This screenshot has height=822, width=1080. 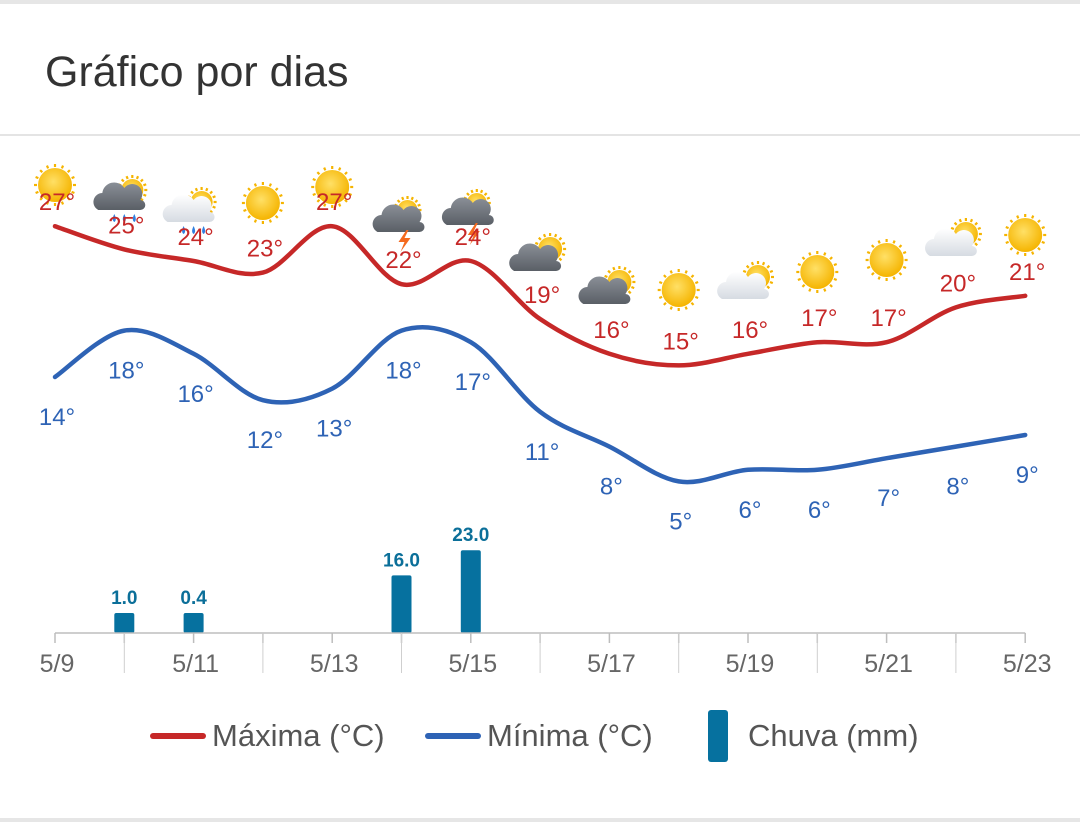 I want to click on header-separator, so click(x=540, y=135).